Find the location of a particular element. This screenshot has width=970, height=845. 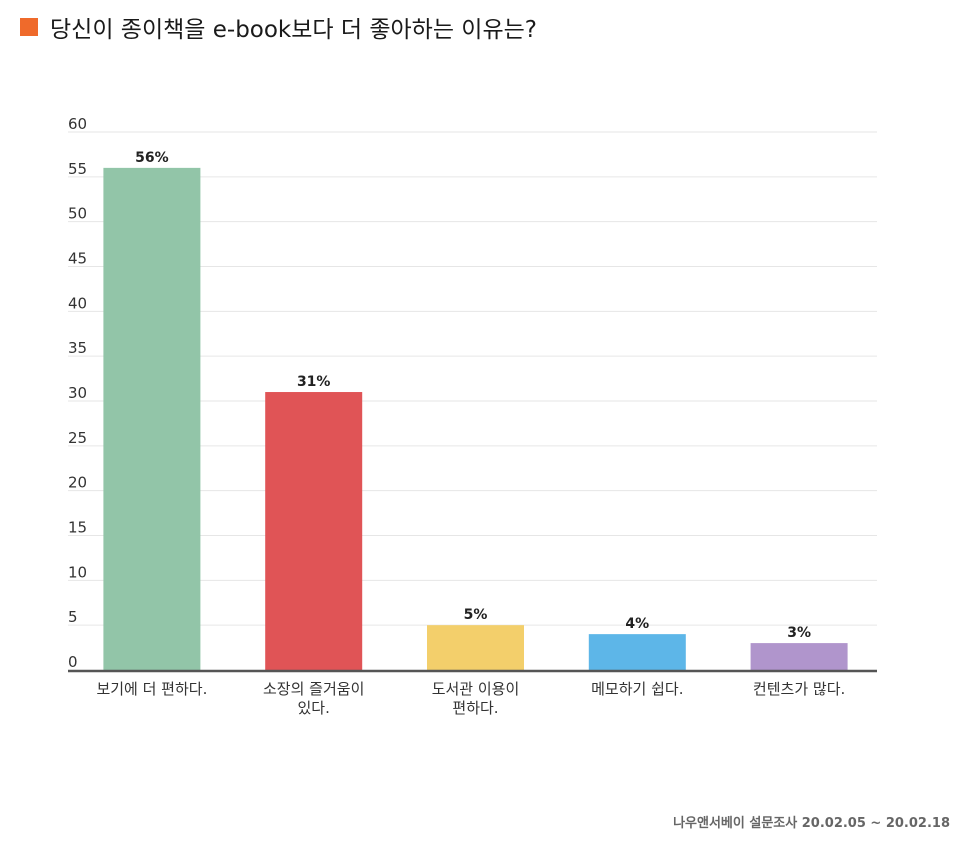

data-label: 3% is located at coordinates (799, 633).